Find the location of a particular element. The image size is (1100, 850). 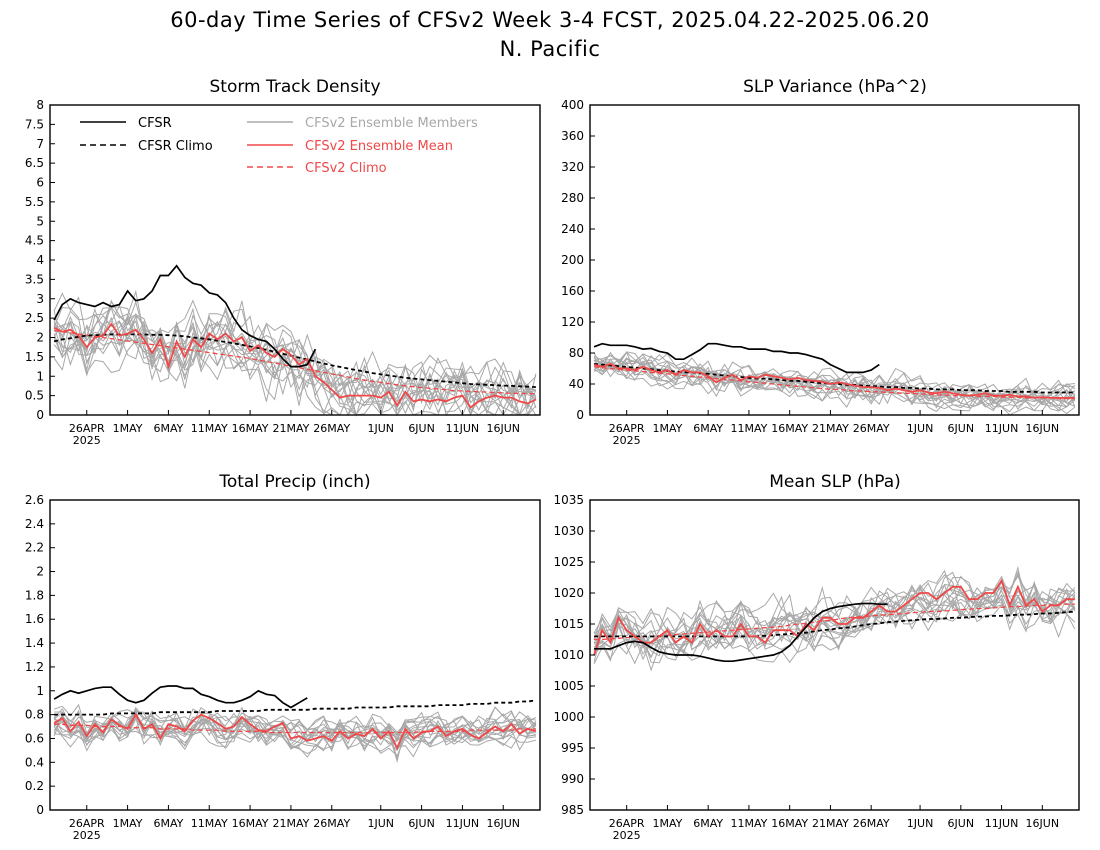

y-tick-label: 4.5 is located at coordinates (34, 241).